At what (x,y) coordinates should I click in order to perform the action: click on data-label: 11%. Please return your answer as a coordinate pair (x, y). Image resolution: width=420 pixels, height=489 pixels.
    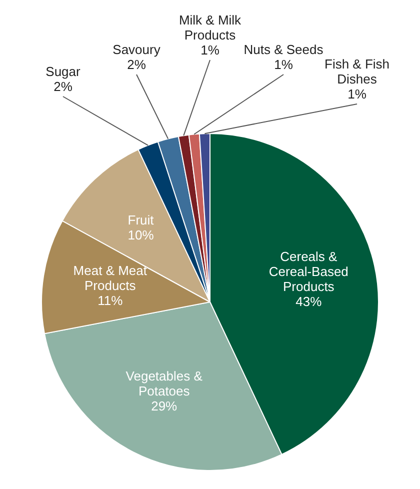
    Looking at the image, I should click on (111, 300).